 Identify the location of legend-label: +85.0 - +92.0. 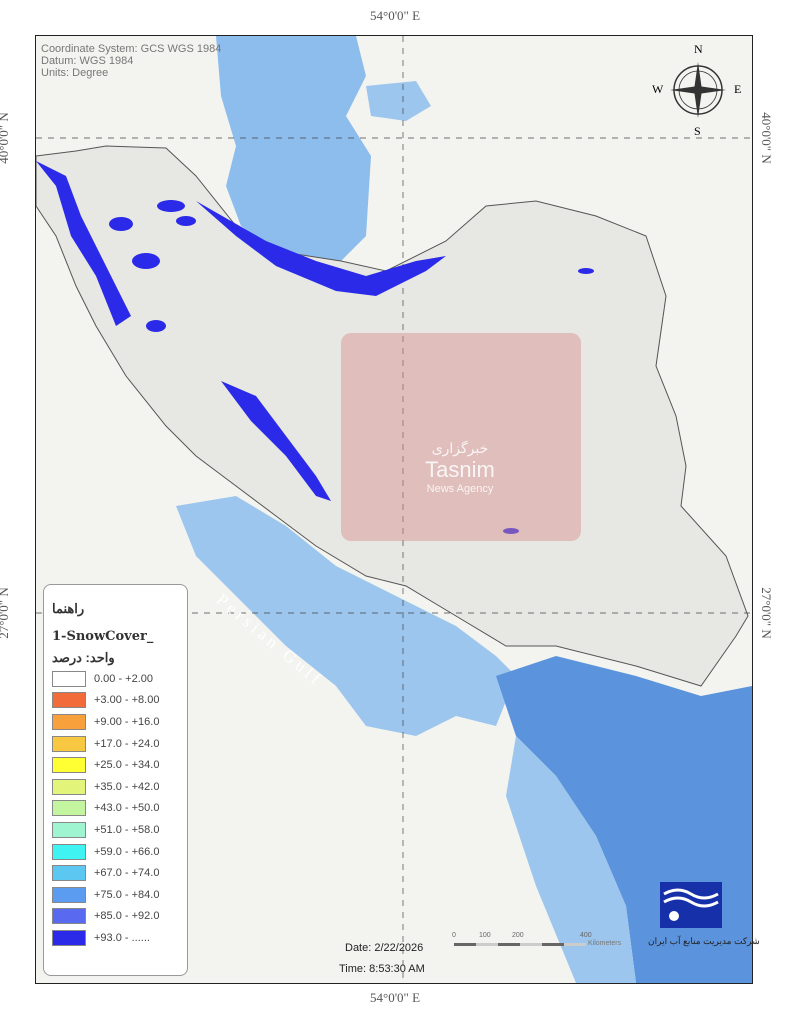
(127, 916).